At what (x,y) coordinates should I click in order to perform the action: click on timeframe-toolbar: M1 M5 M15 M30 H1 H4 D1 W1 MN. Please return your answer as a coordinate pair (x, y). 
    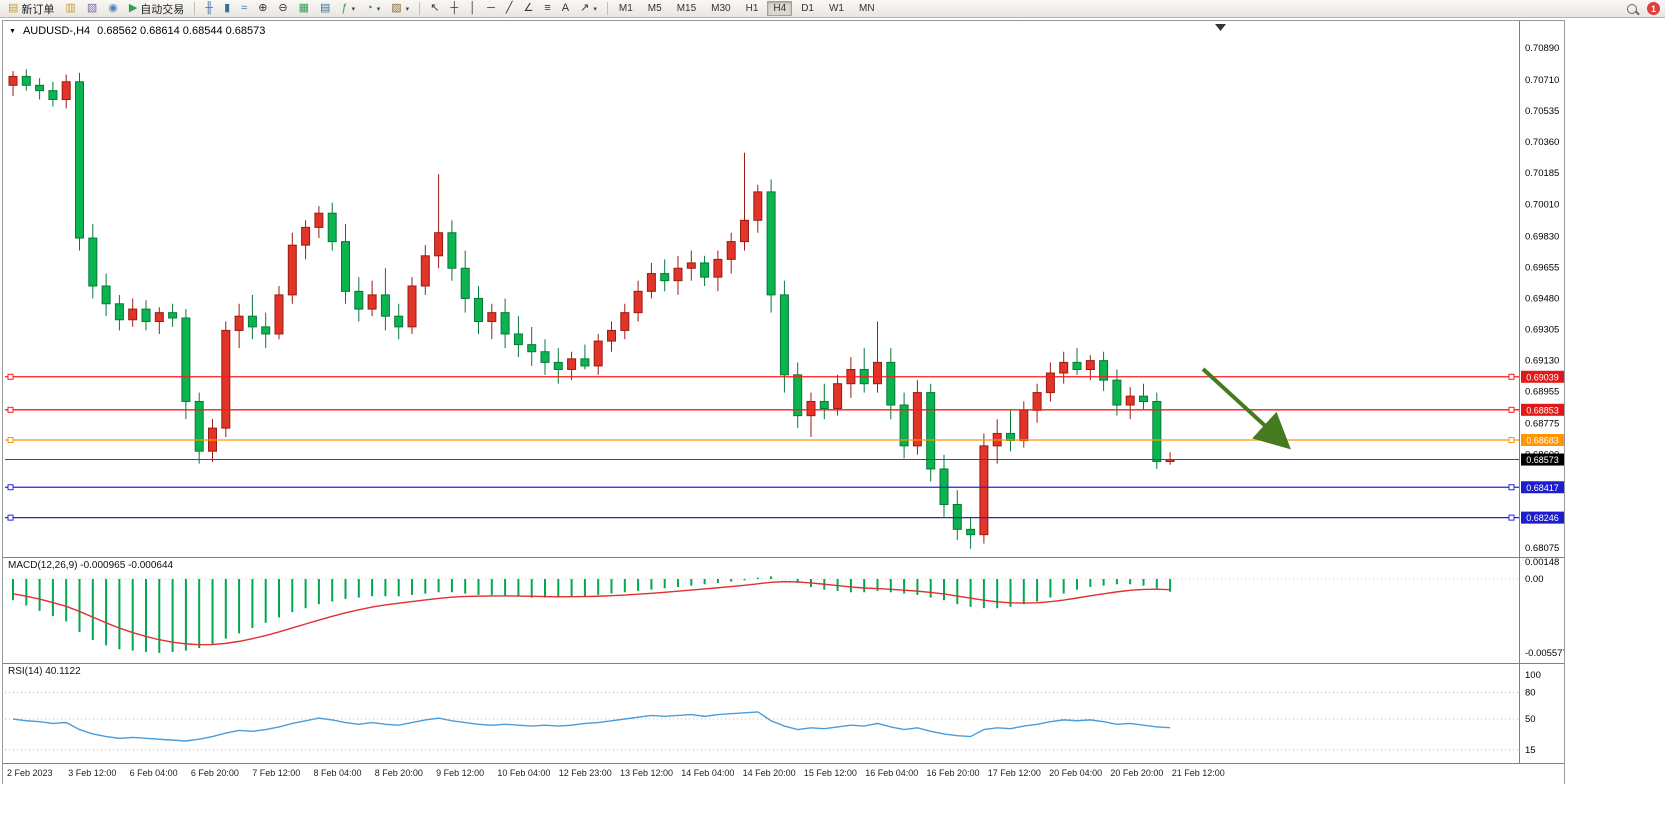
    Looking at the image, I should click on (747, 8).